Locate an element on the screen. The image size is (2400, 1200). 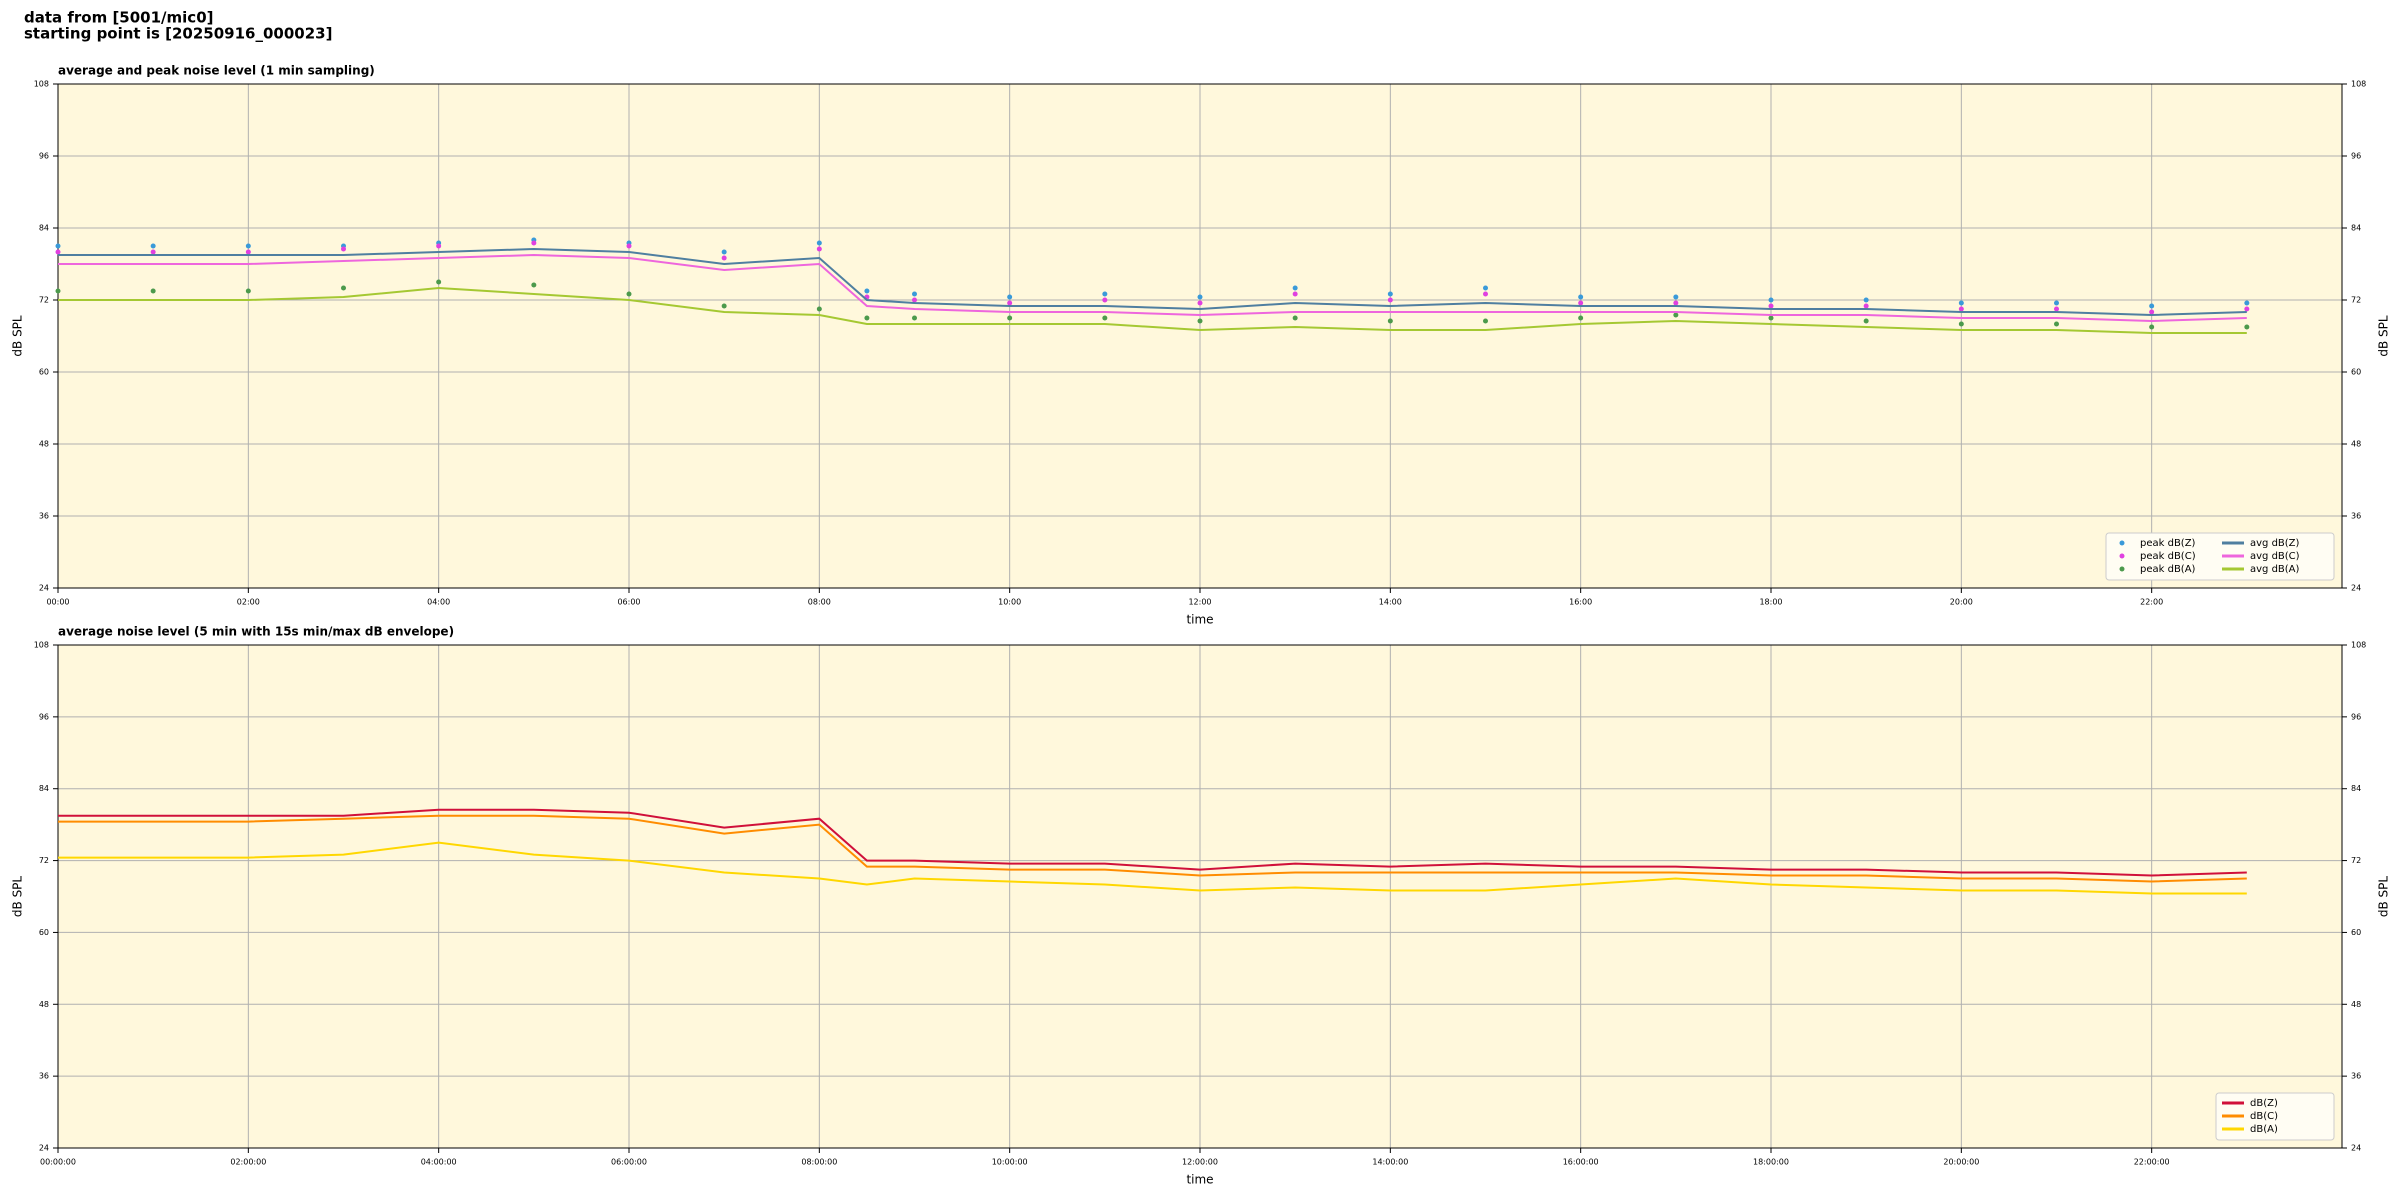
x-tick-label: 14:00 is located at coordinates (1390, 602).